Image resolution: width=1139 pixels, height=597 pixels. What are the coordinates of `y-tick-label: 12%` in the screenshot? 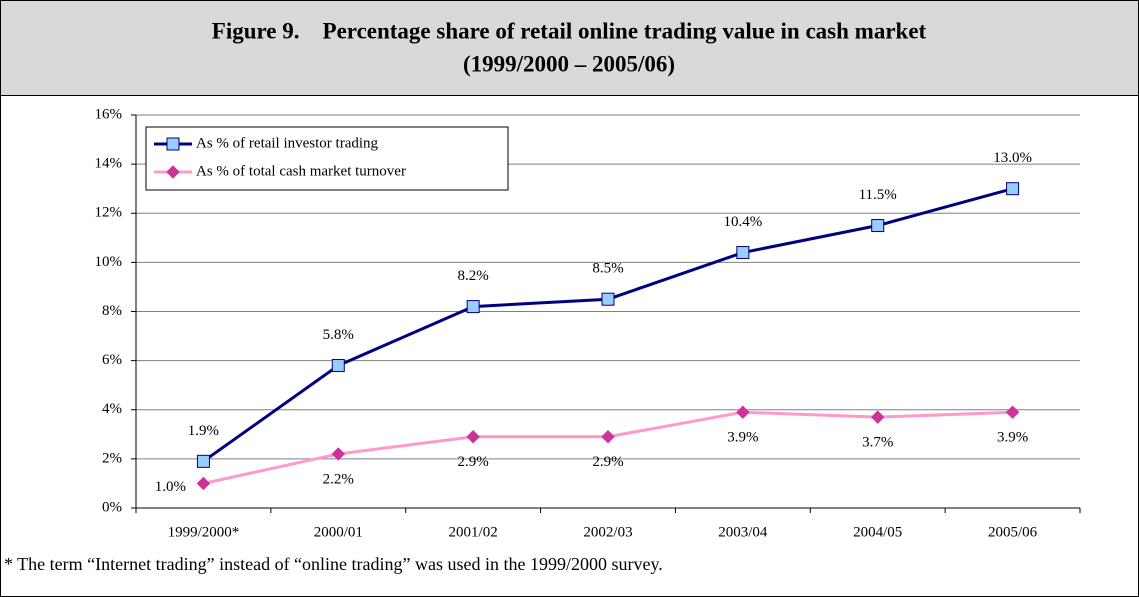 It's located at (109, 213).